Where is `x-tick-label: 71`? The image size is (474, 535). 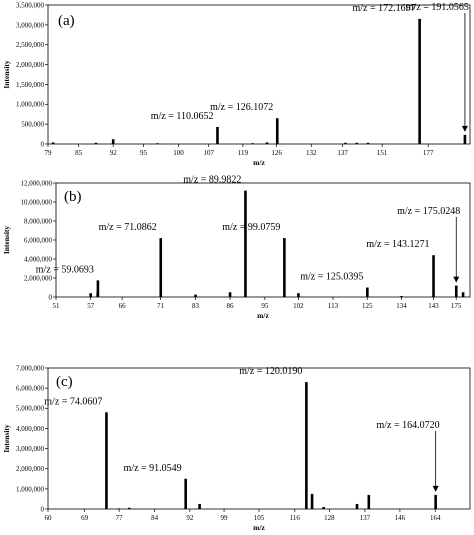
x-tick-label: 71 is located at coordinates (161, 306).